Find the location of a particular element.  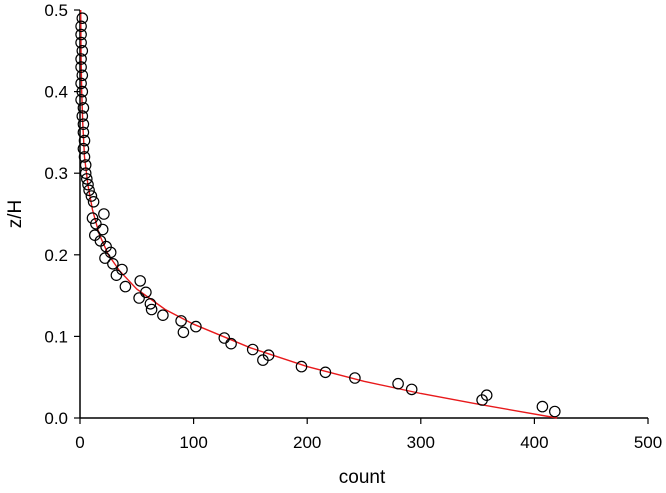

y-tick-label: 0.0 is located at coordinates (56, 418).